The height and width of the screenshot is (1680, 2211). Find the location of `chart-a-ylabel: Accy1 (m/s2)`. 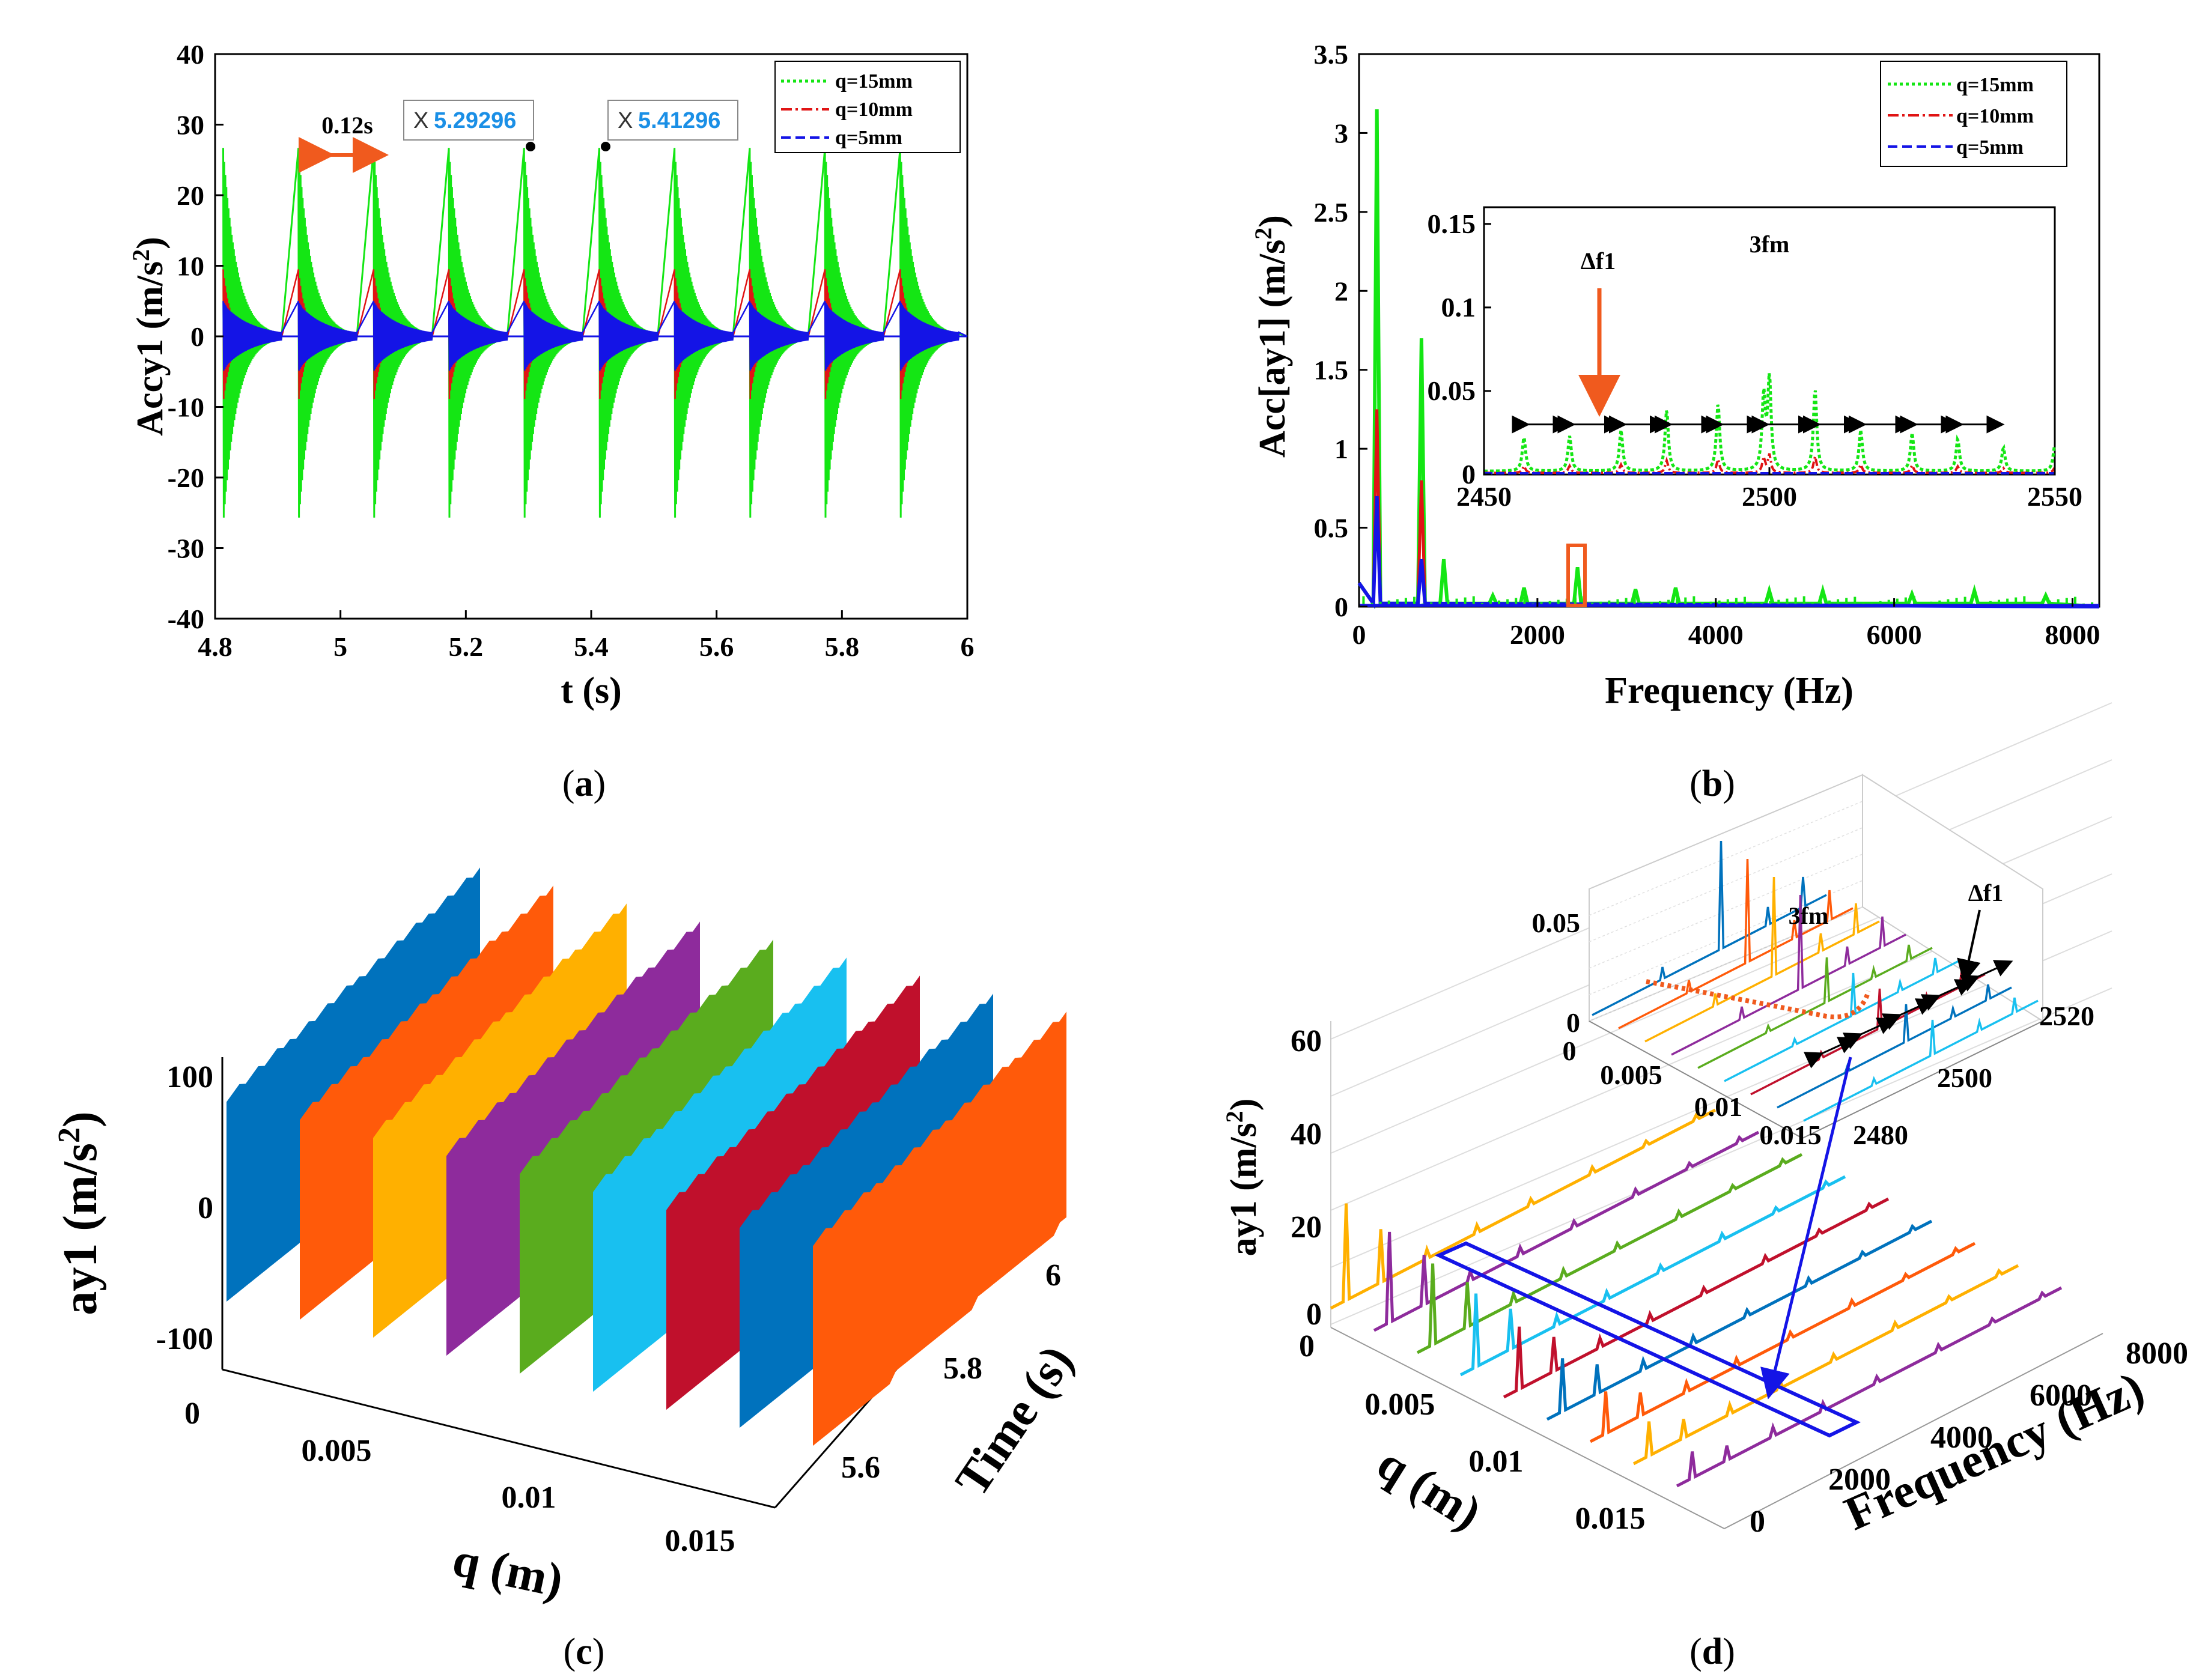

chart-a-ylabel: Accy1 (m/s2) is located at coordinates (149, 336).